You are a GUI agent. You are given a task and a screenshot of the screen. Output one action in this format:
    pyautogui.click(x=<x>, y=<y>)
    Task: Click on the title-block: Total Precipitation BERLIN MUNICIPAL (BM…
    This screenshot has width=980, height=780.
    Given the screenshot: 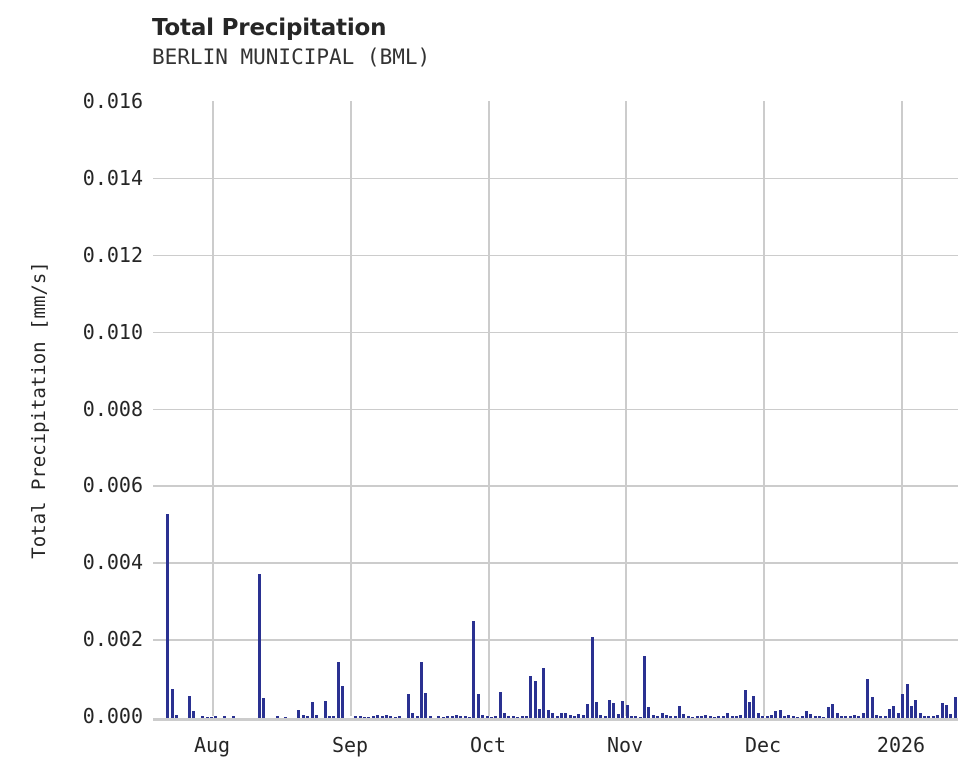 What is the action you would take?
    pyautogui.click(x=502, y=42)
    